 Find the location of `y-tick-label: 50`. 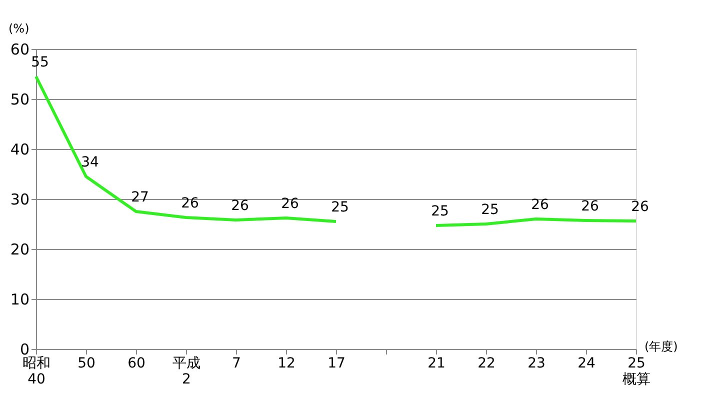

y-tick-label: 50 is located at coordinates (20, 99).